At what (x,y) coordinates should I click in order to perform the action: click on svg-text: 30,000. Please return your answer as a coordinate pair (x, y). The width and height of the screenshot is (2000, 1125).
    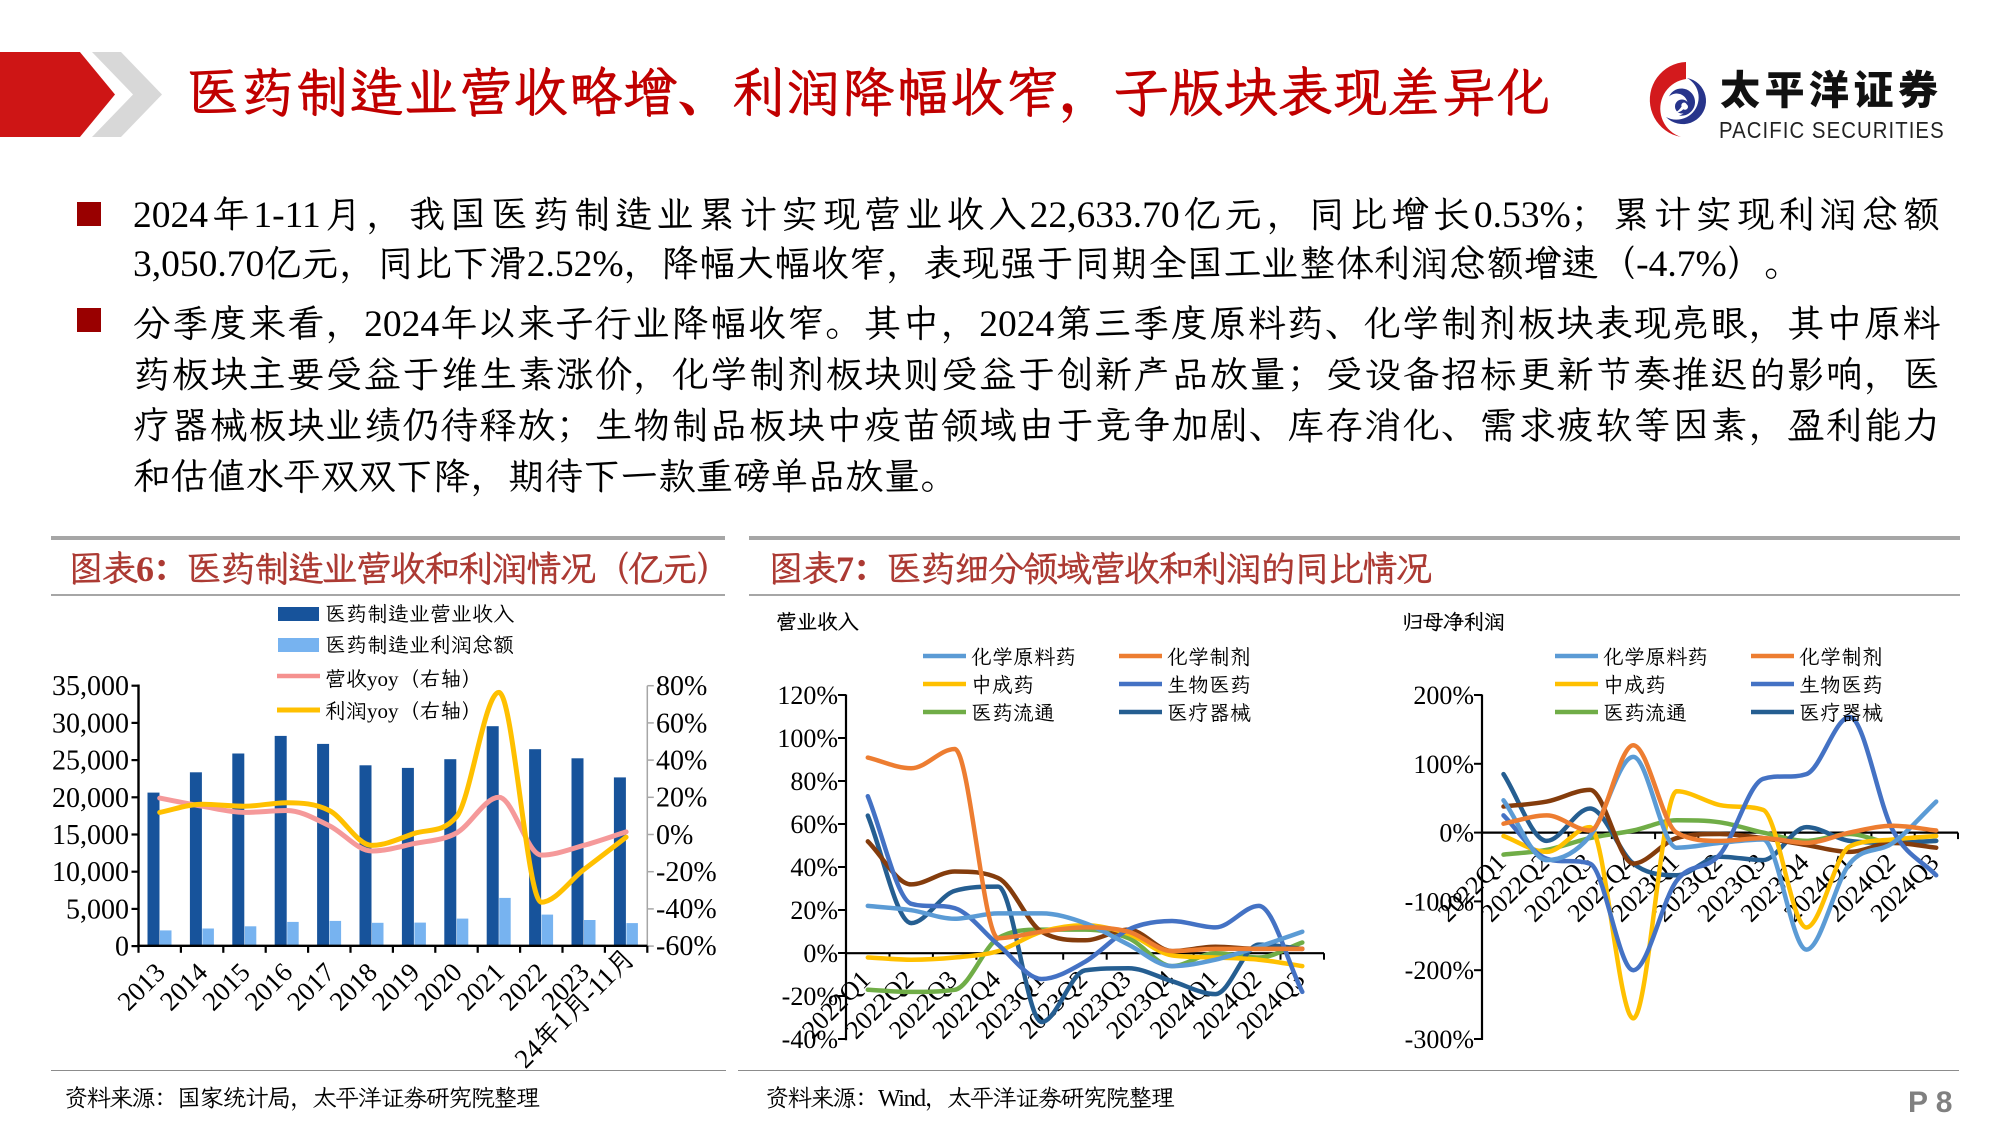
    Looking at the image, I should click on (90, 723).